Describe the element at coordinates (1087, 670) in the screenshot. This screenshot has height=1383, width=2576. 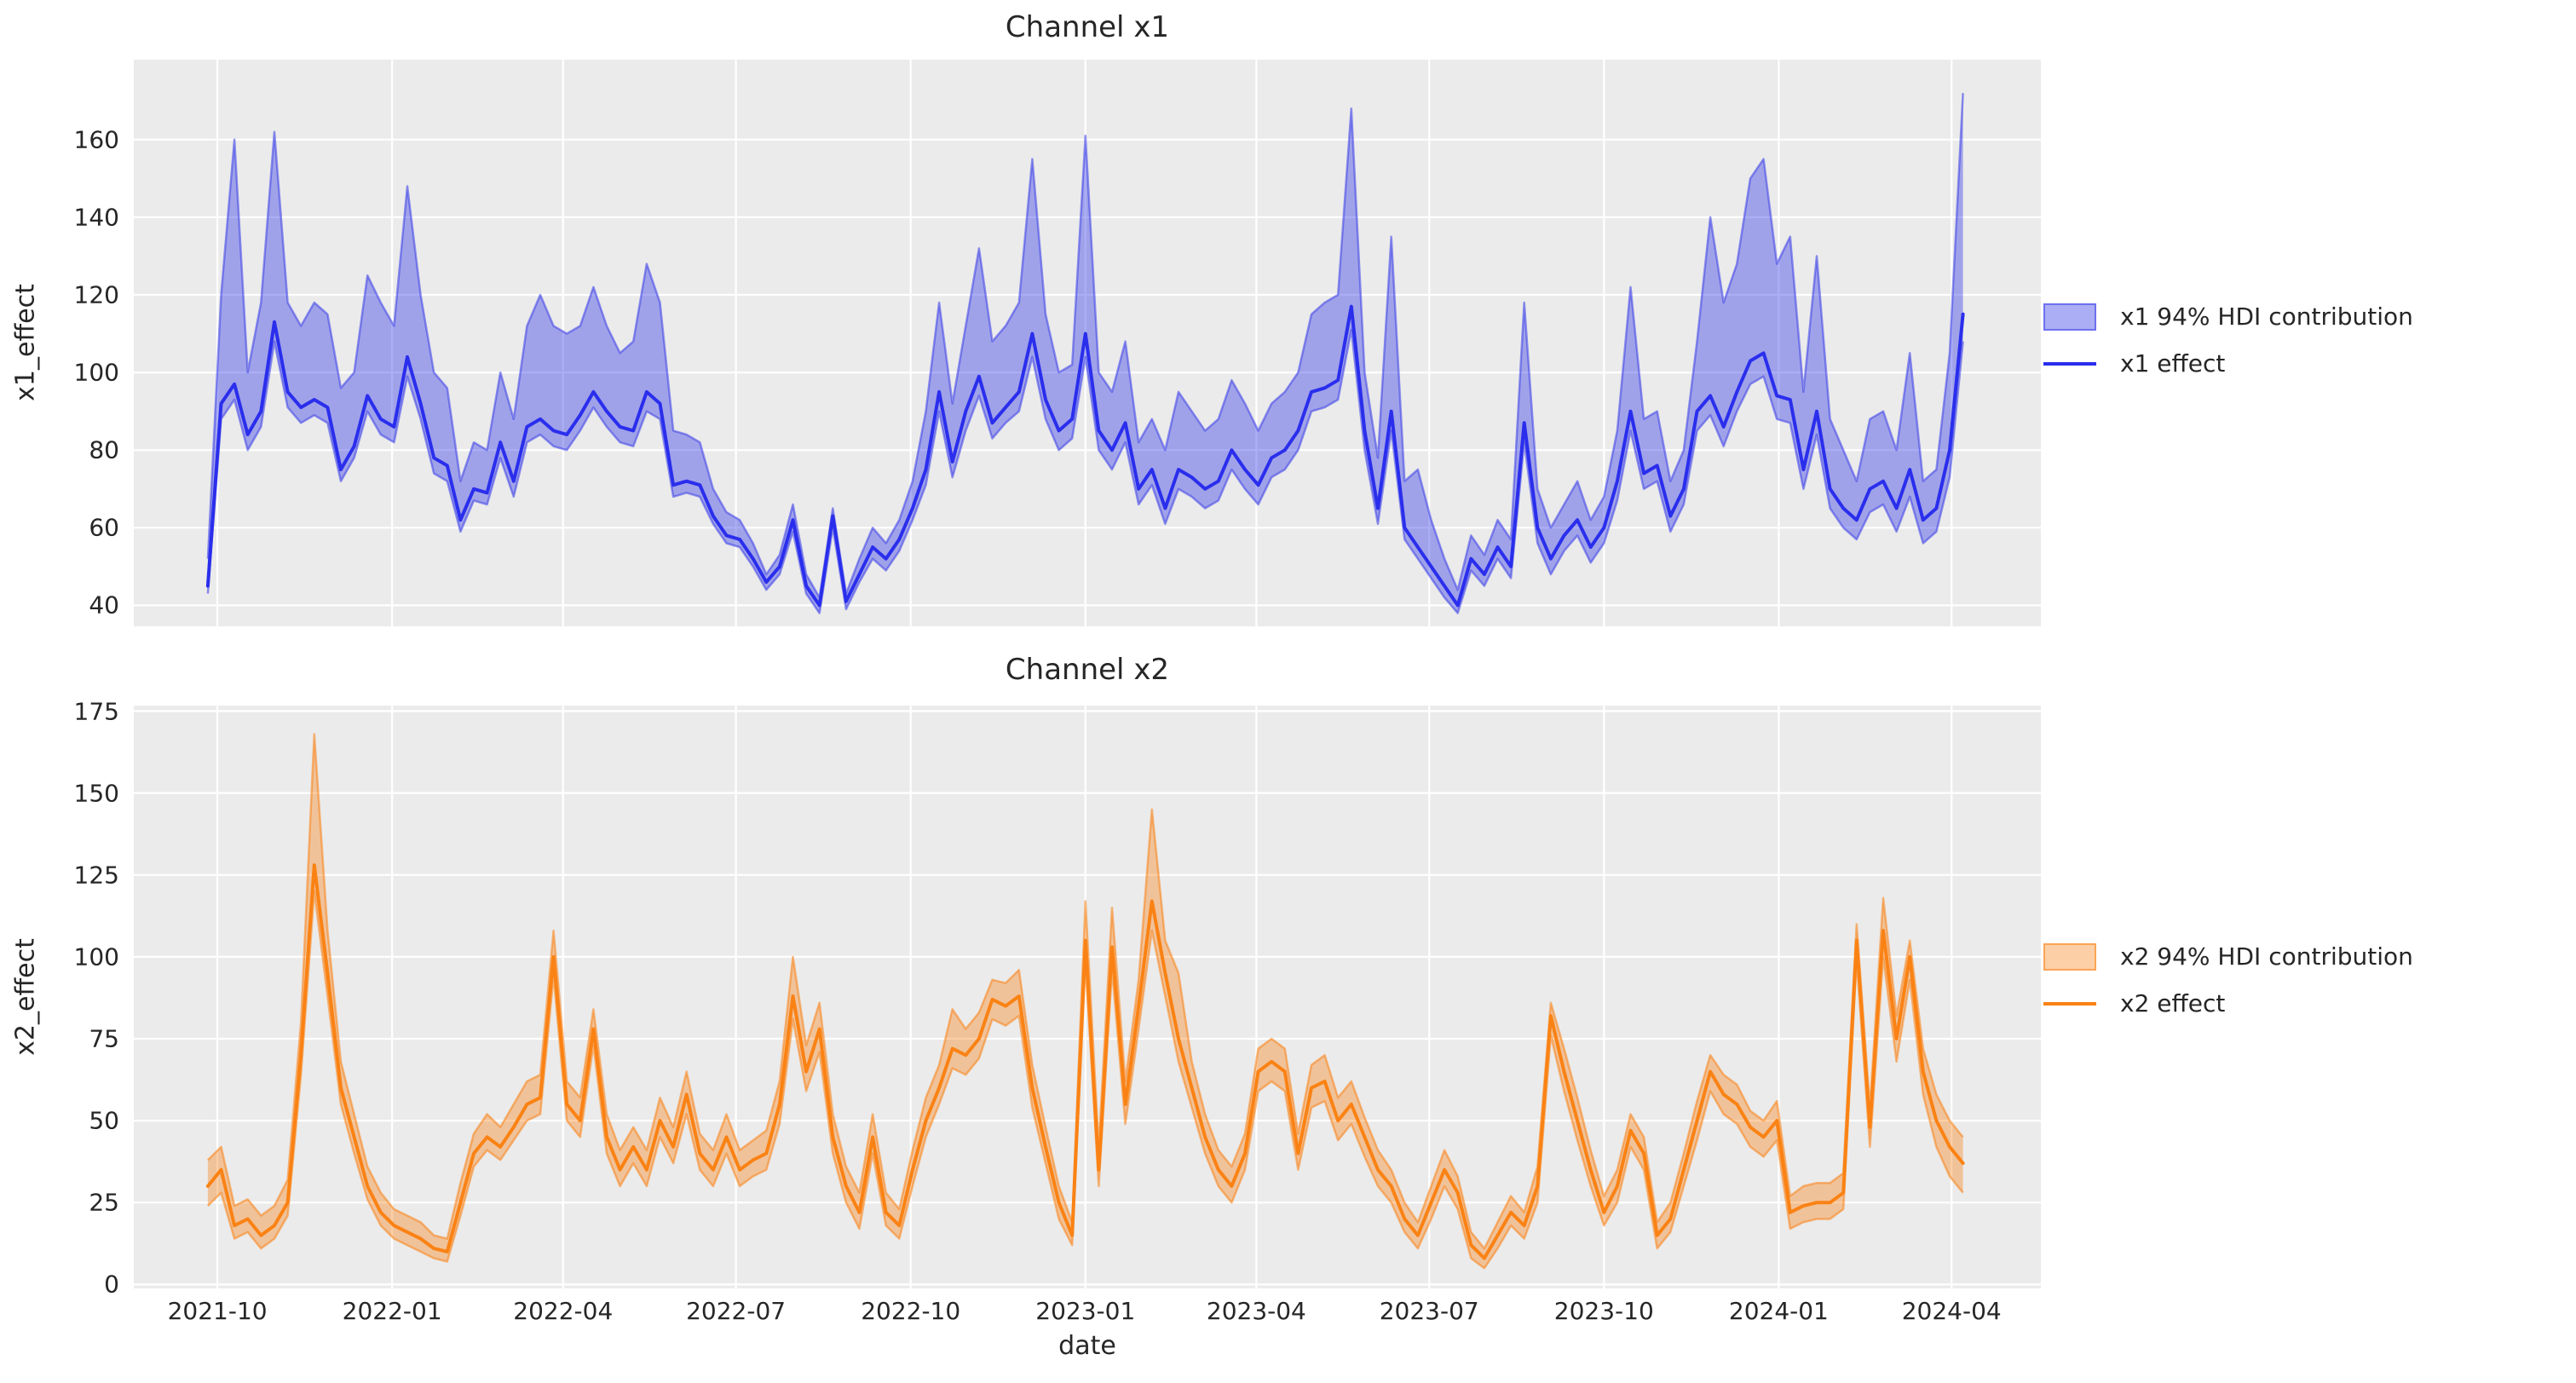
I see `subplot-x2-title: Channel x2` at that location.